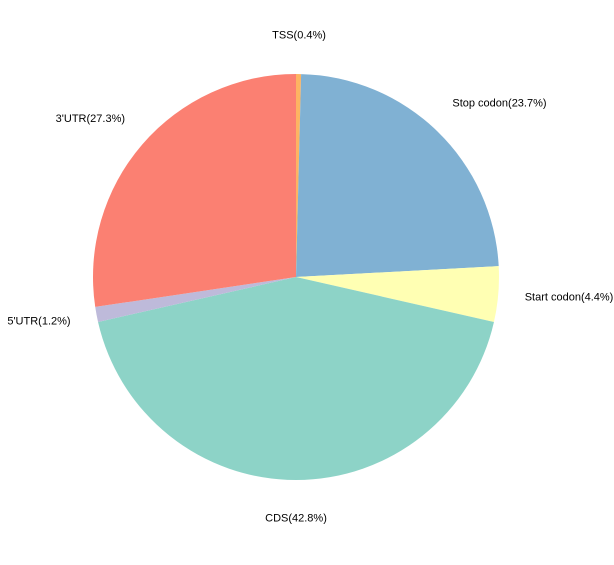 The height and width of the screenshot is (565, 614). Describe the element at coordinates (90, 119) in the screenshot. I see `slice-label: 3'UTR(27.3%)` at that location.